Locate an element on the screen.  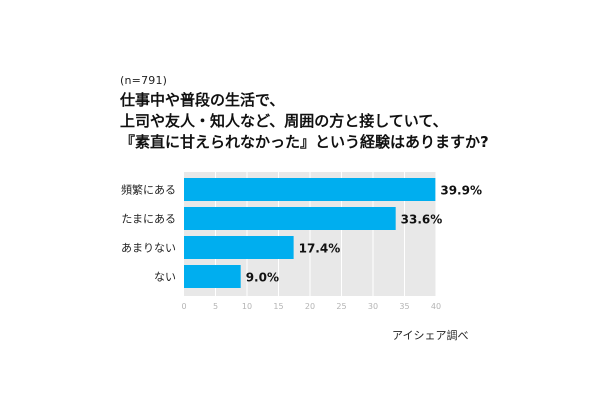
value-label: 33.6% is located at coordinates (422, 220).